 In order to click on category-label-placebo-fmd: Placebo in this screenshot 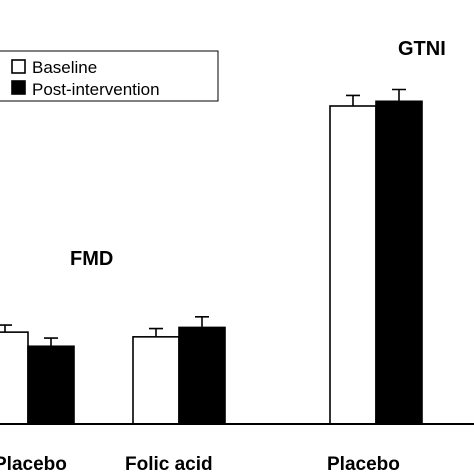, I will do `click(33, 464)`.